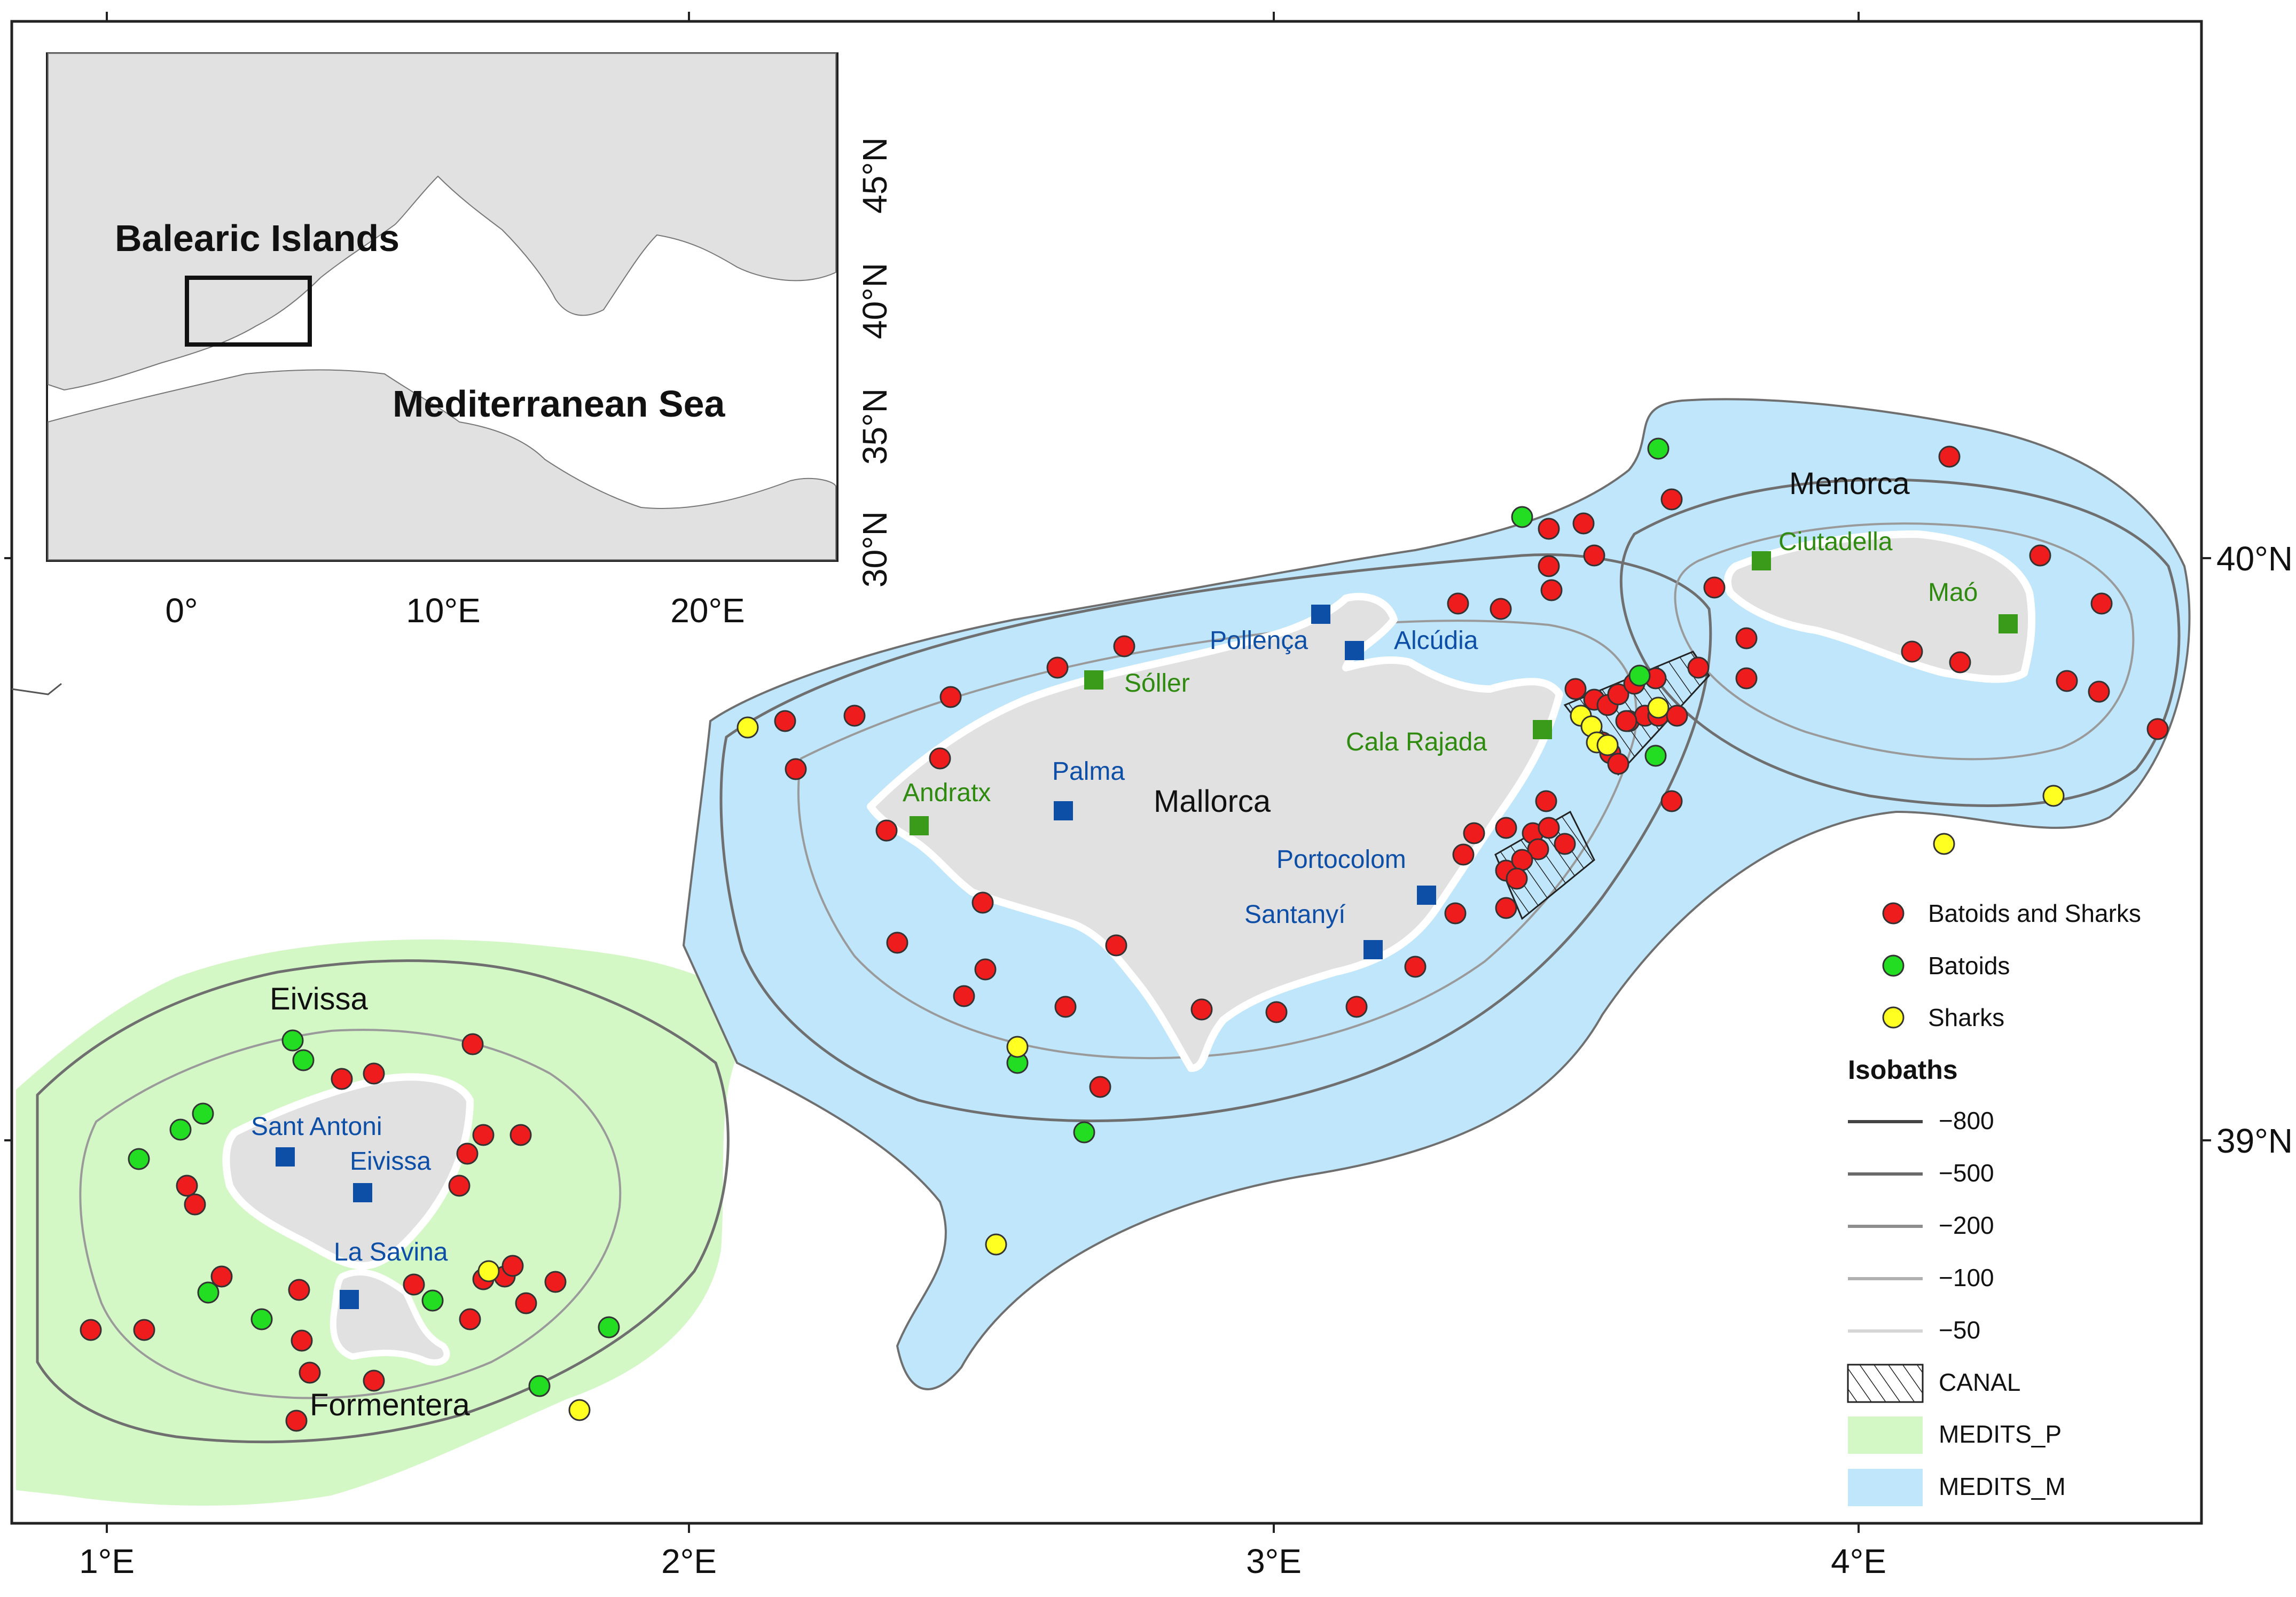  What do you see at coordinates (560, 404) in the screenshot?
I see `inset-label-med: Mediterranean Sea` at bounding box center [560, 404].